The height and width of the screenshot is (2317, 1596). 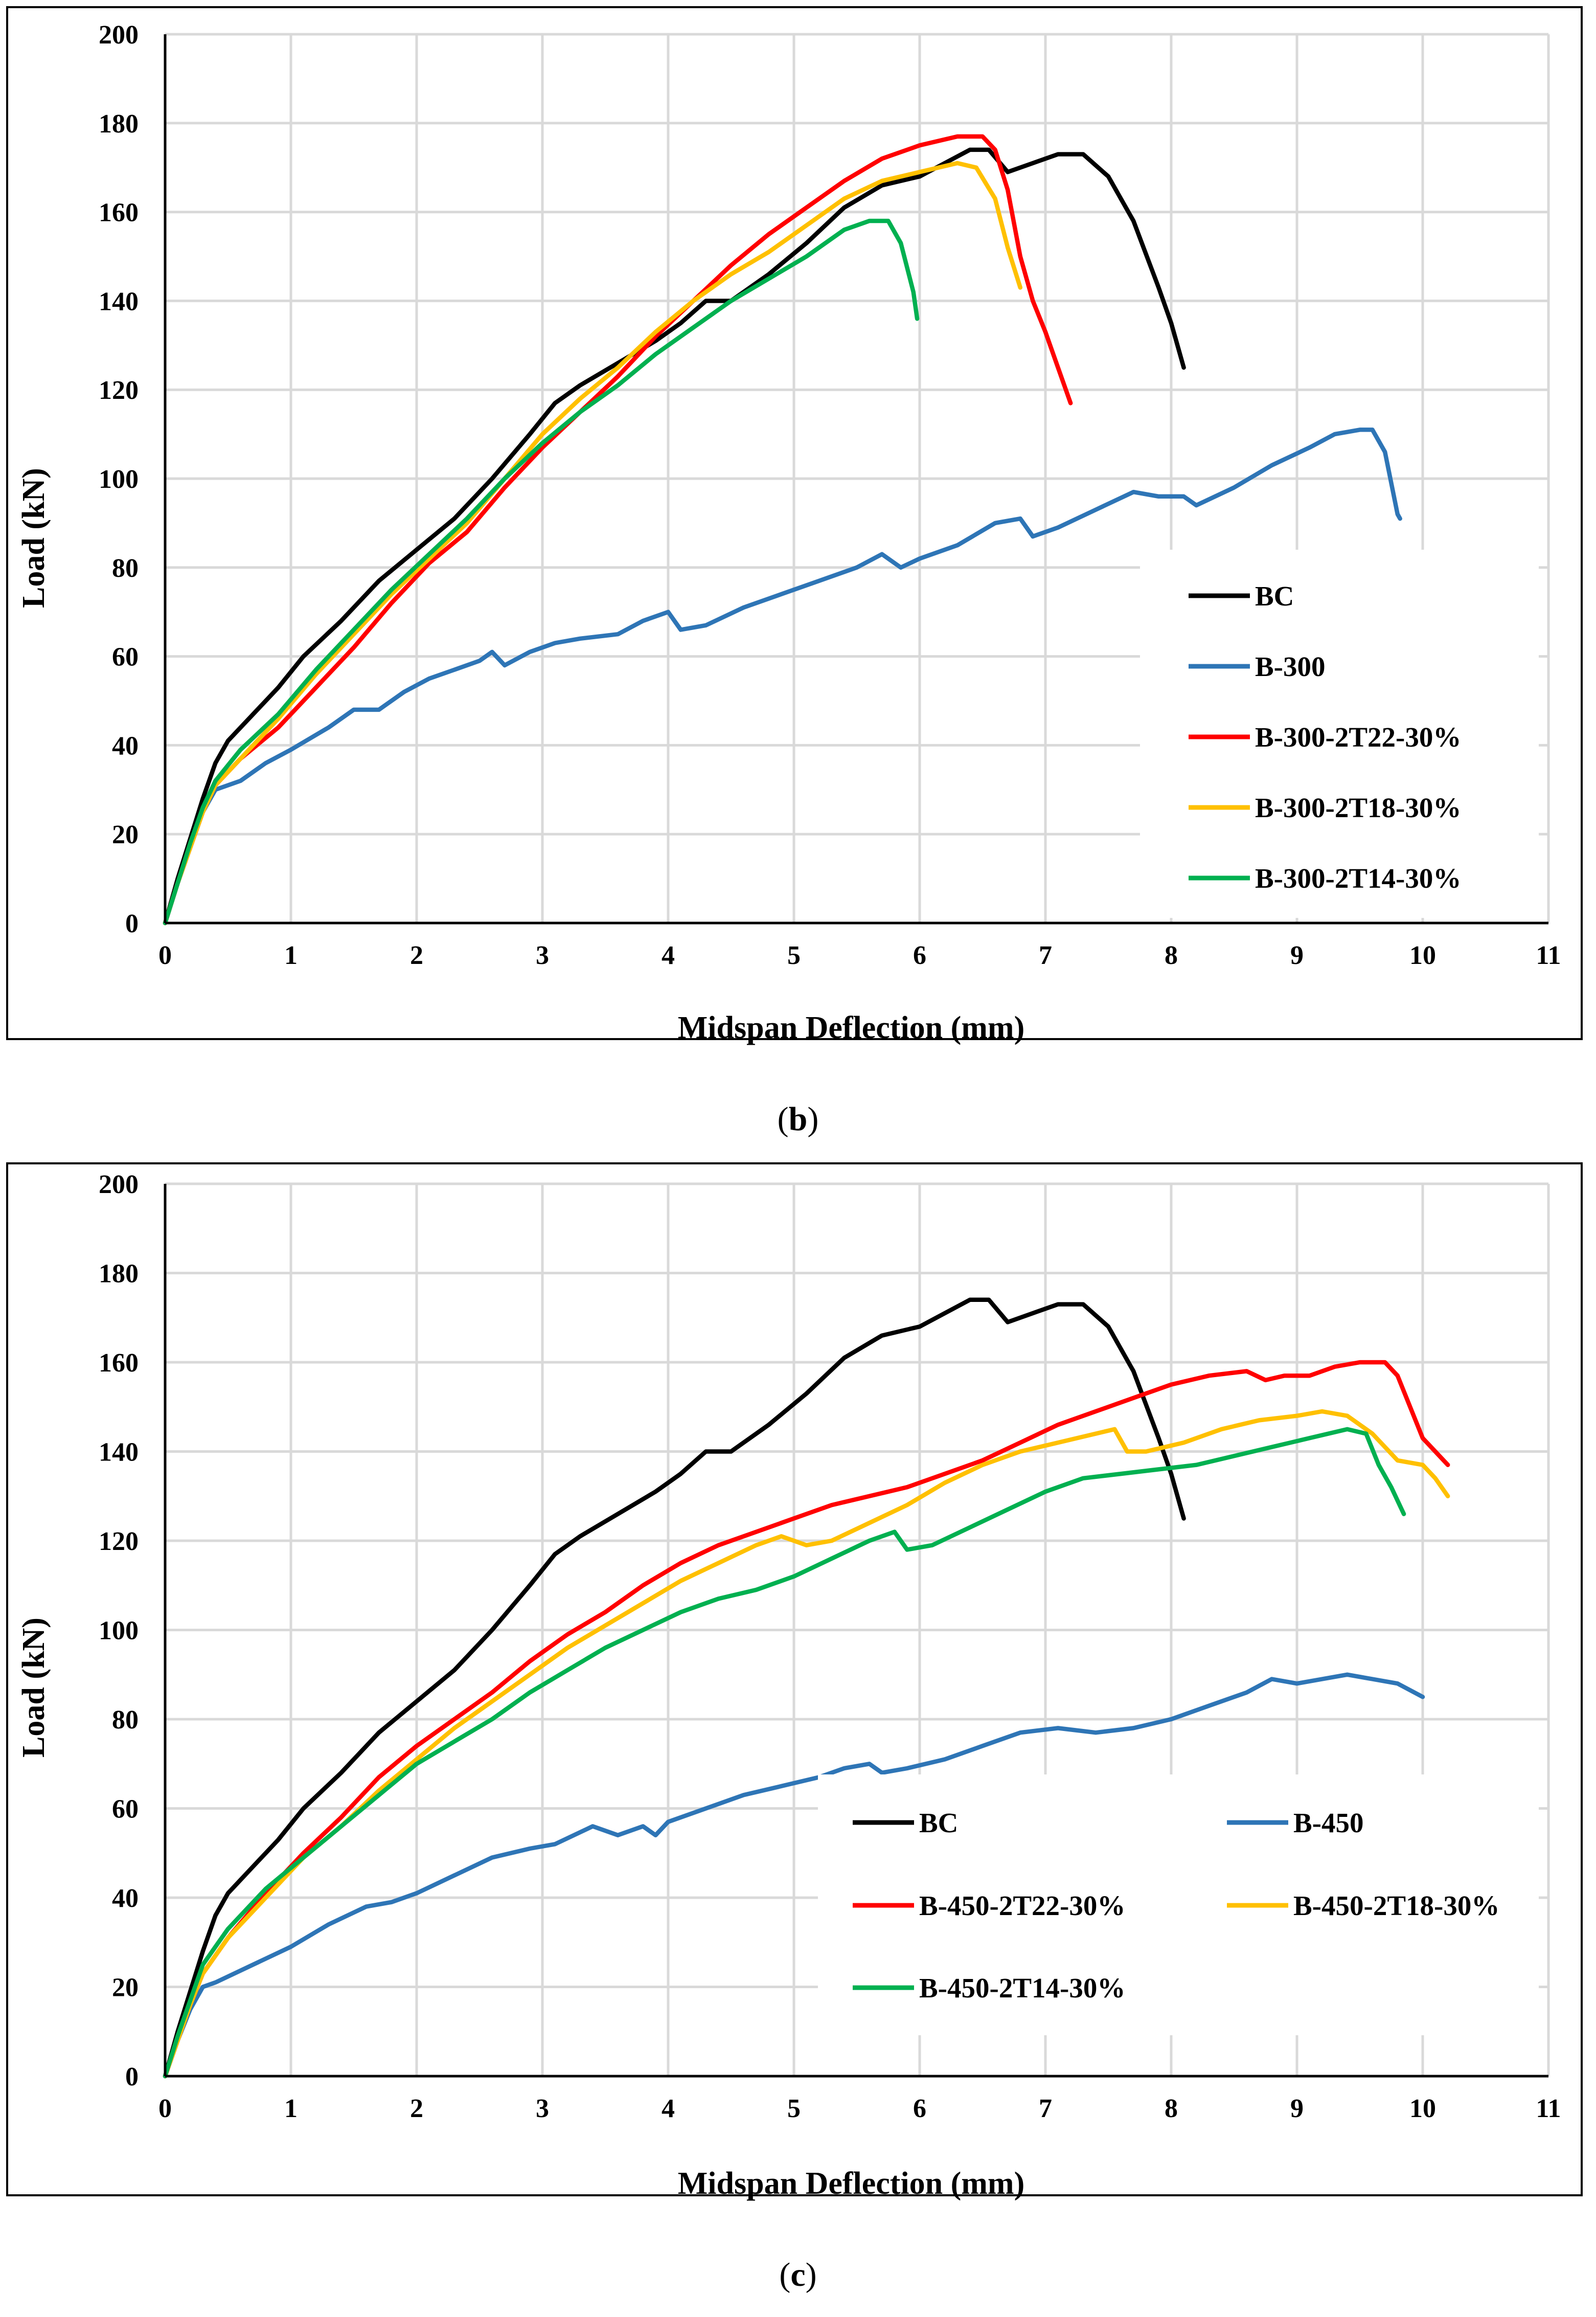 I want to click on caption-letter-b: b, so click(x=799, y=1119).